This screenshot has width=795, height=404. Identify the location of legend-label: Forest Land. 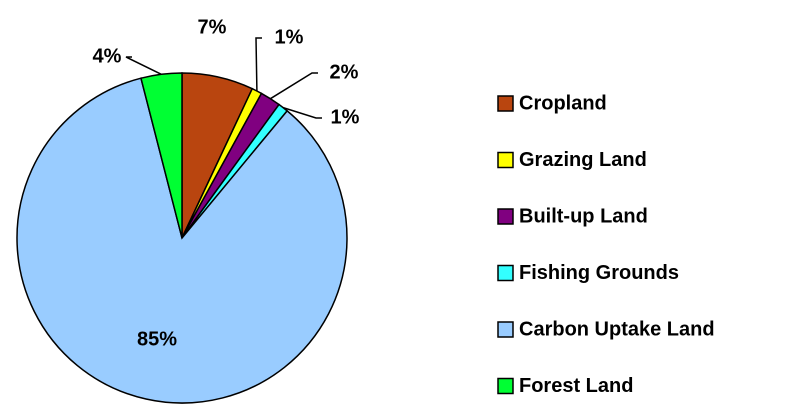
(576, 386).